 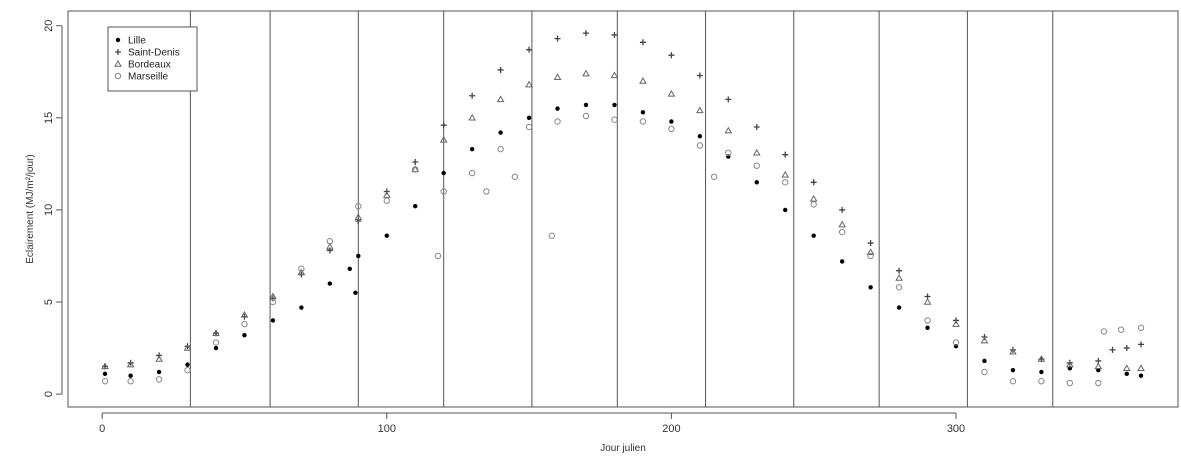 I want to click on x-tick-label: 300, so click(x=956, y=429).